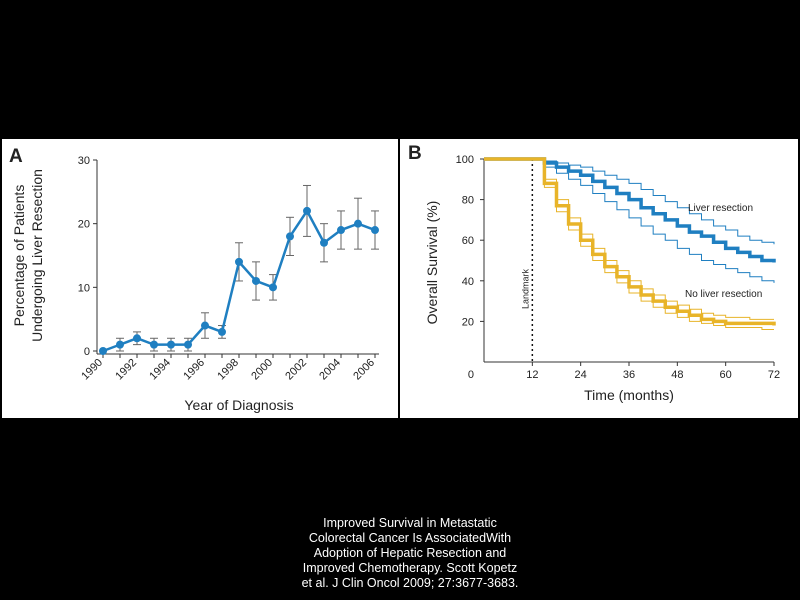 This screenshot has width=800, height=600. I want to click on y-tick-label: 10, so click(84, 288).